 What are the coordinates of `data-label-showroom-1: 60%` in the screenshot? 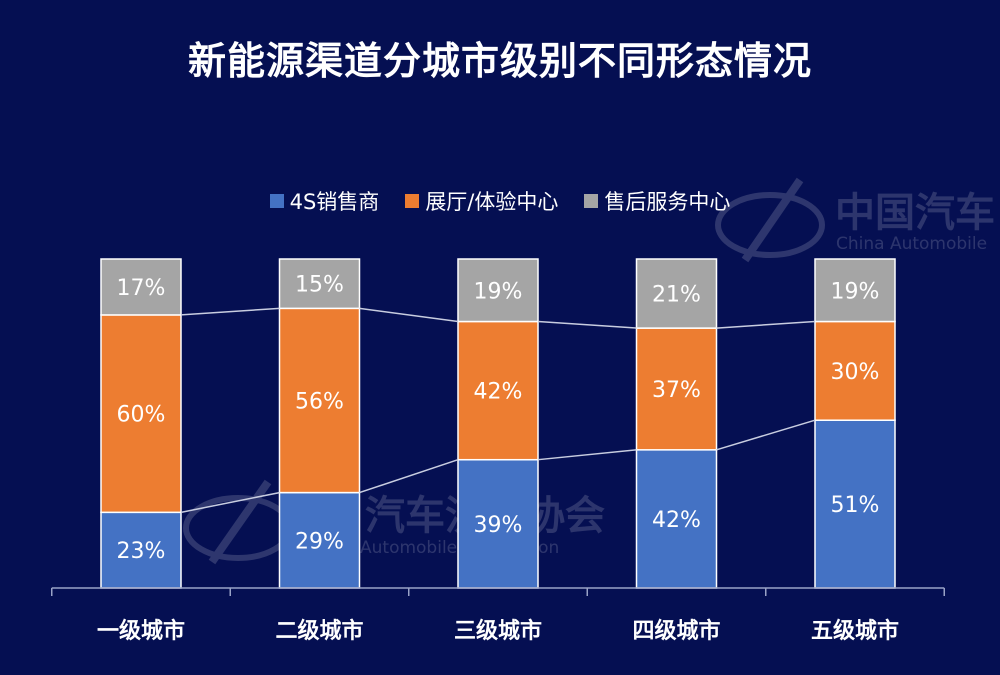 It's located at (141, 415).